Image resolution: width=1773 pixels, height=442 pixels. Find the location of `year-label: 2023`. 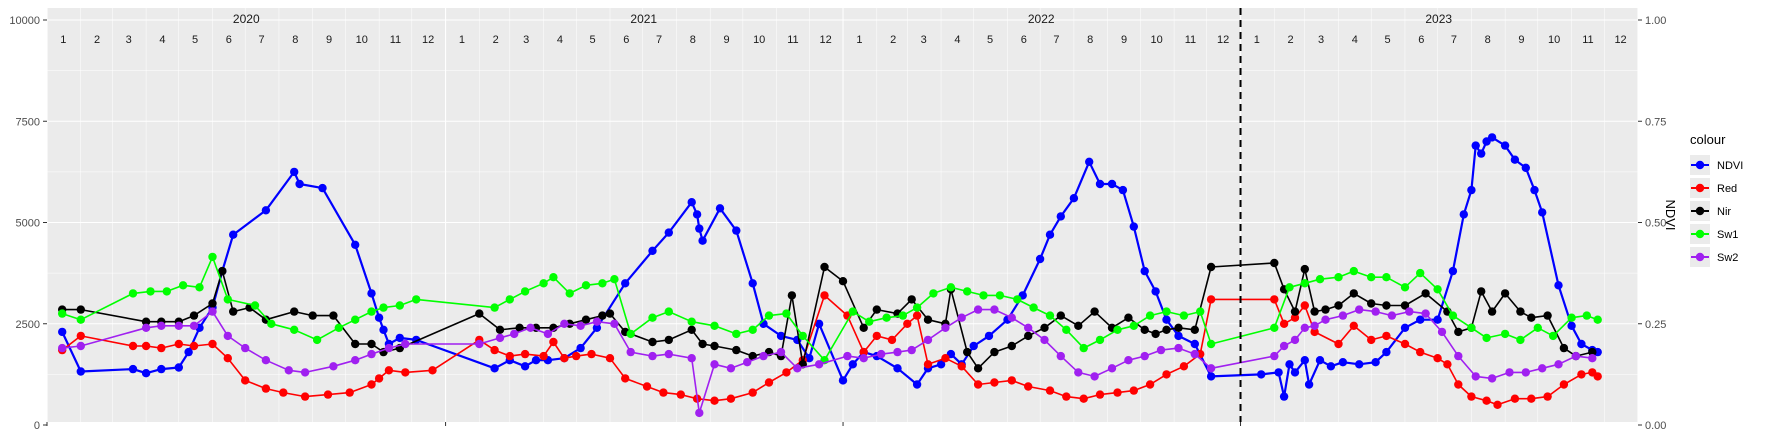

year-label: 2023 is located at coordinates (1438, 19).